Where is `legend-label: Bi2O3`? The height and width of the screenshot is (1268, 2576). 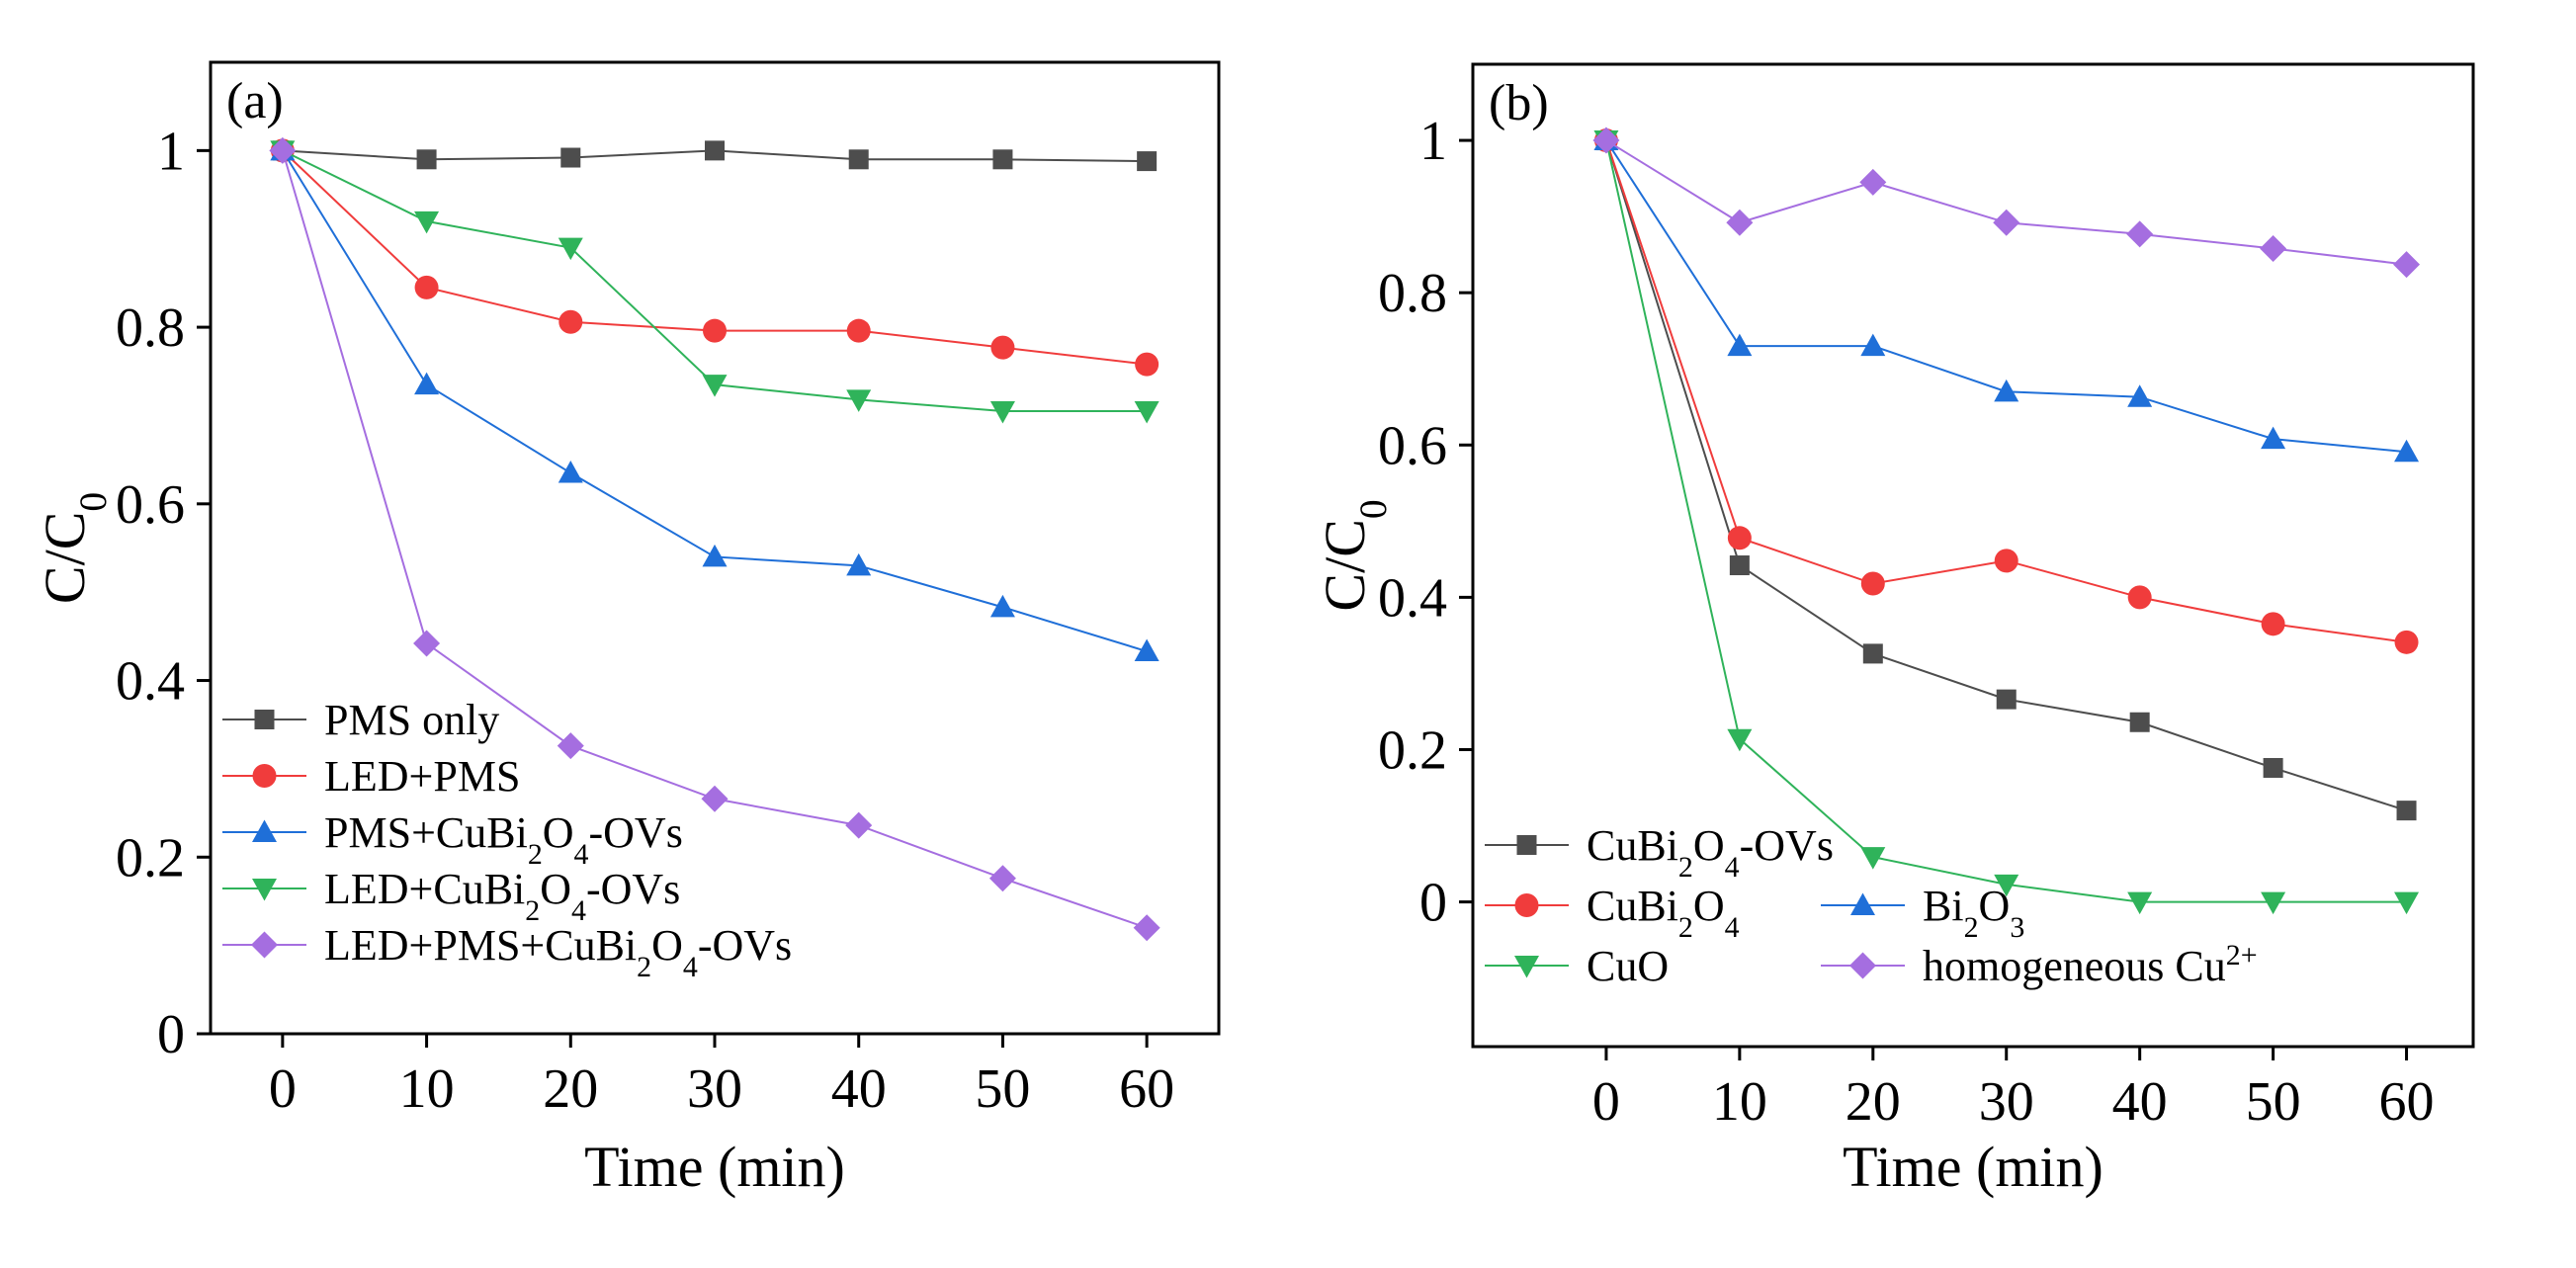 legend-label: Bi2O3 is located at coordinates (1973, 913).